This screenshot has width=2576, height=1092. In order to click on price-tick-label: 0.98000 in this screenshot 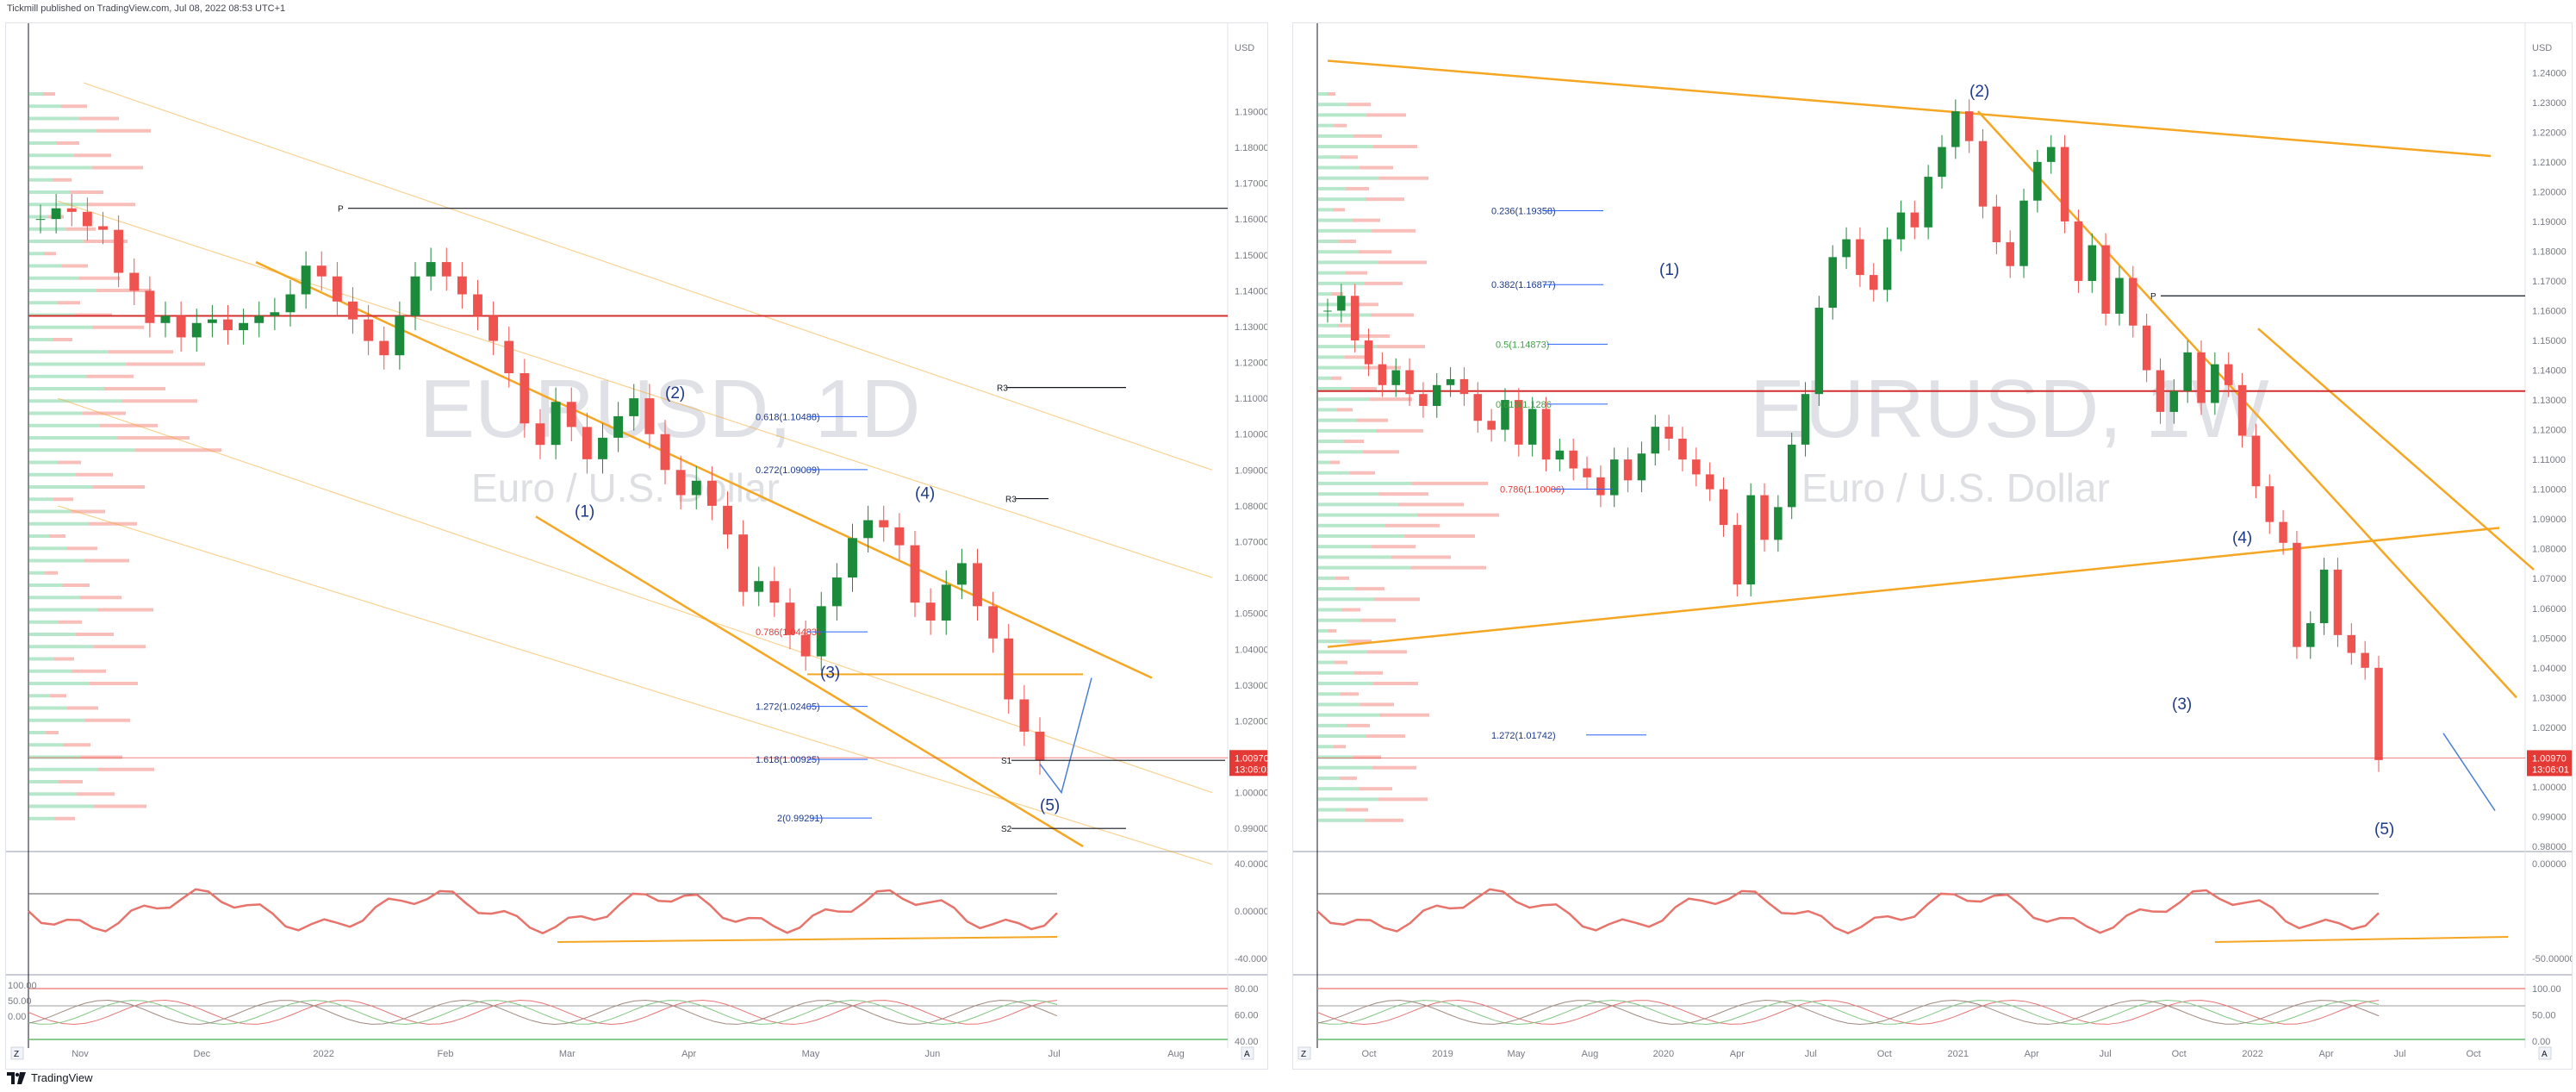, I will do `click(2550, 847)`.